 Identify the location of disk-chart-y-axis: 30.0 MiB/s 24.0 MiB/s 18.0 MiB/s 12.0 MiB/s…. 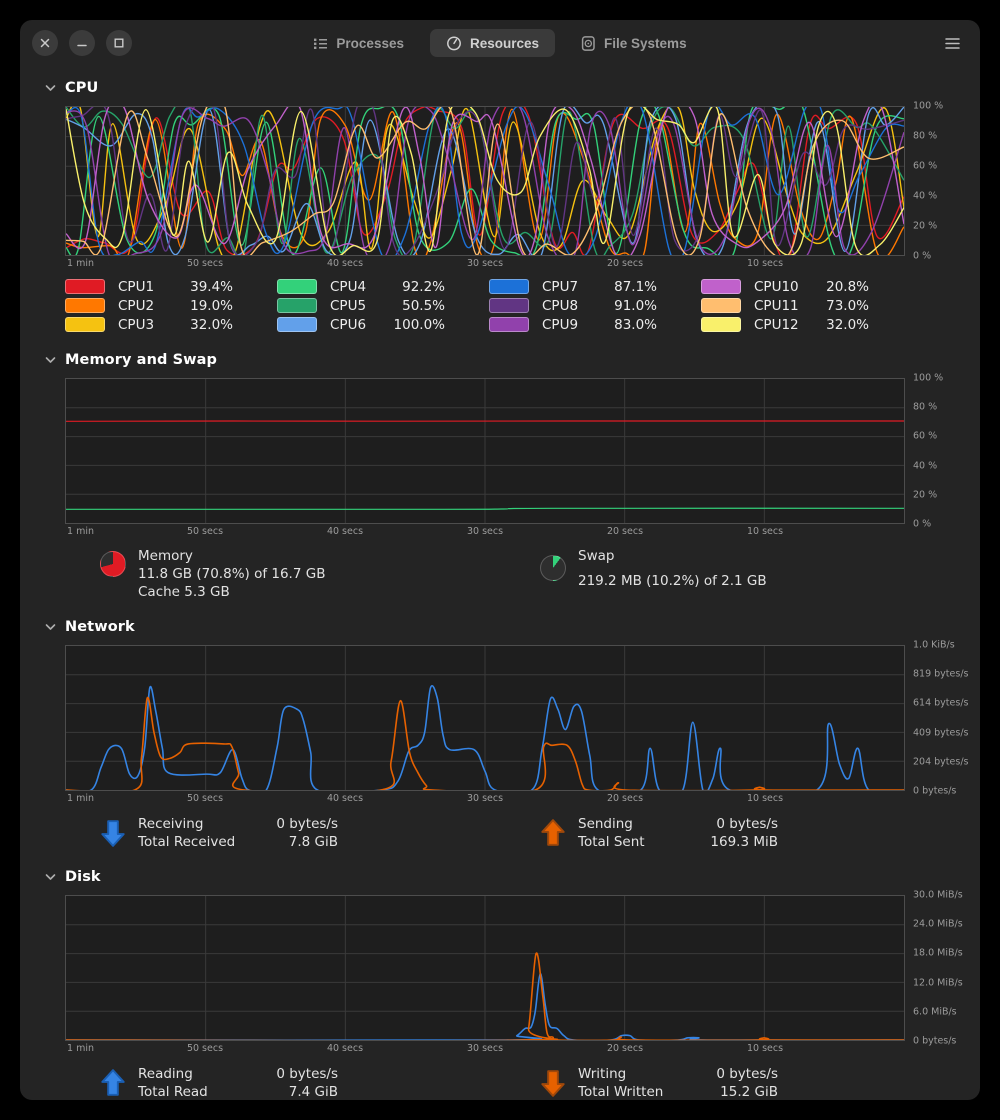
(938, 968).